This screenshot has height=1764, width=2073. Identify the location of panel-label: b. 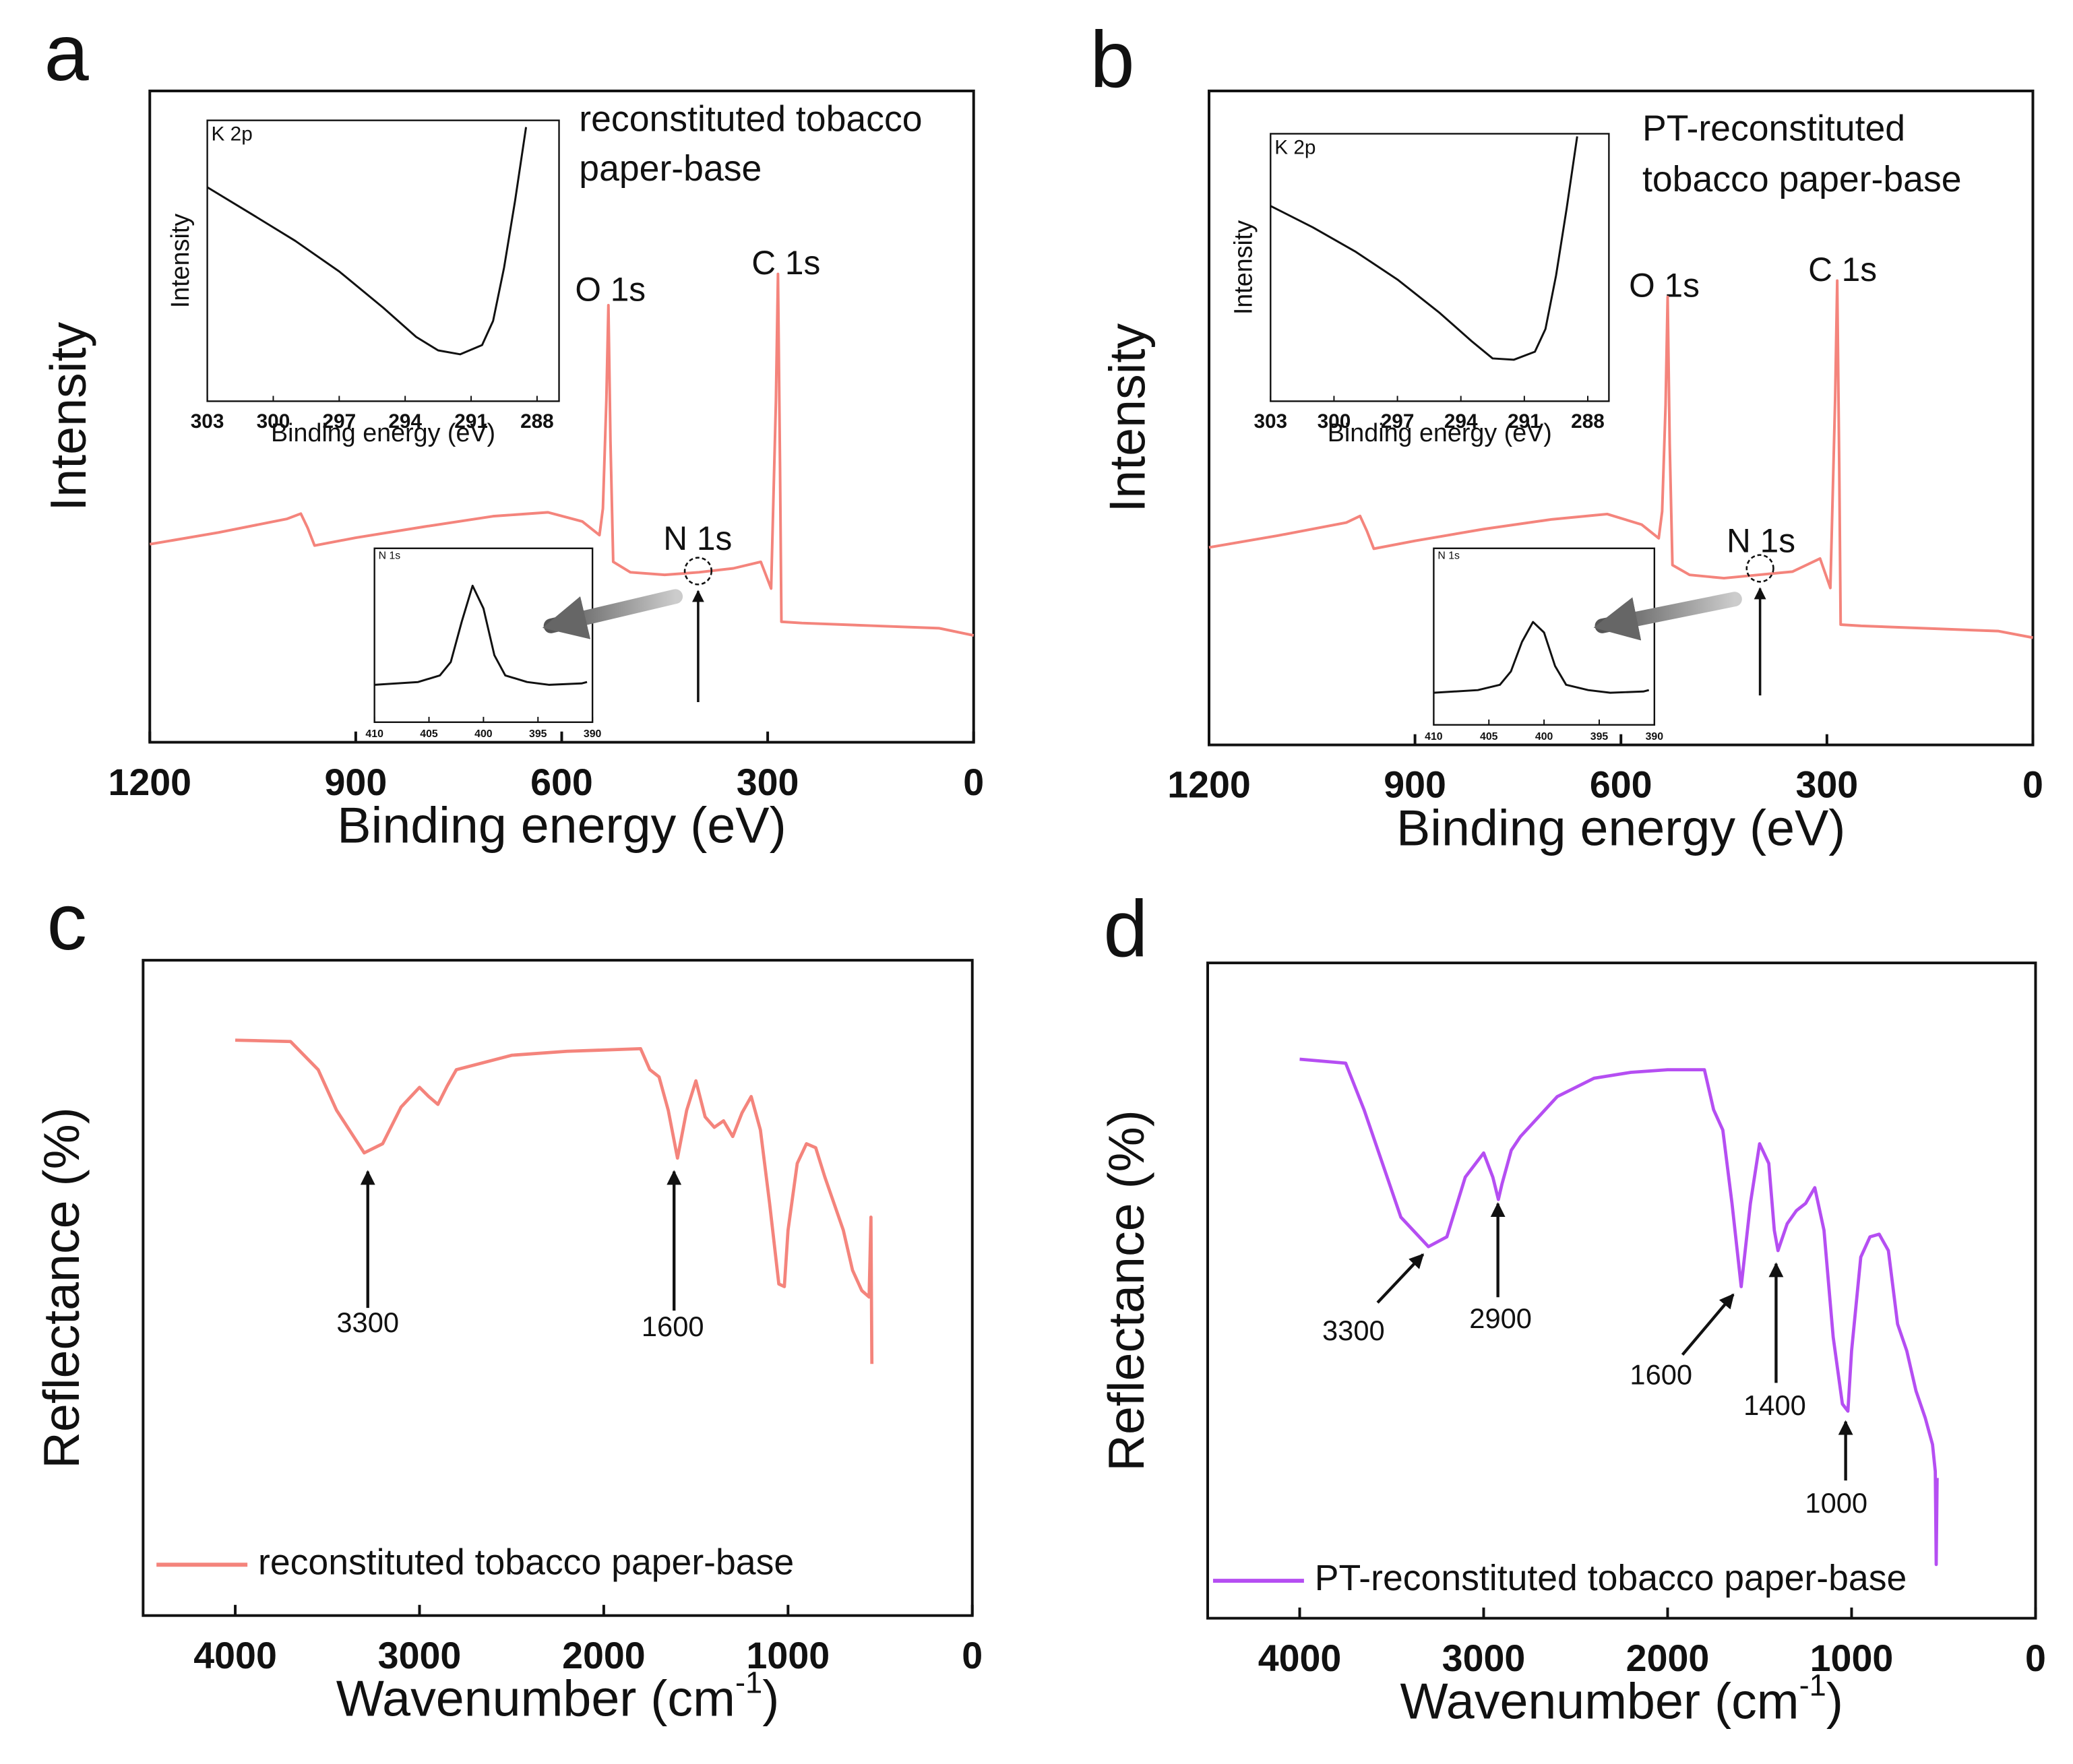
(1112, 60).